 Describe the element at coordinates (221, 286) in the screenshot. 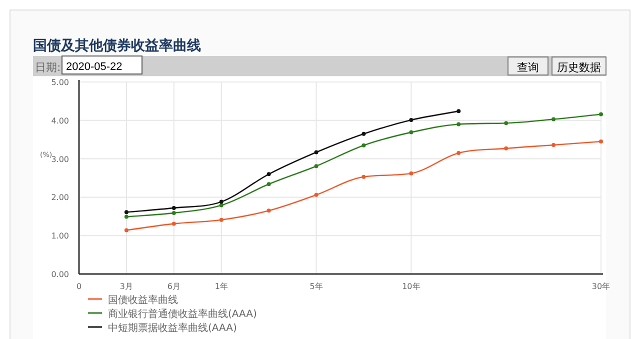

I see `x-tick-label: 1年` at that location.